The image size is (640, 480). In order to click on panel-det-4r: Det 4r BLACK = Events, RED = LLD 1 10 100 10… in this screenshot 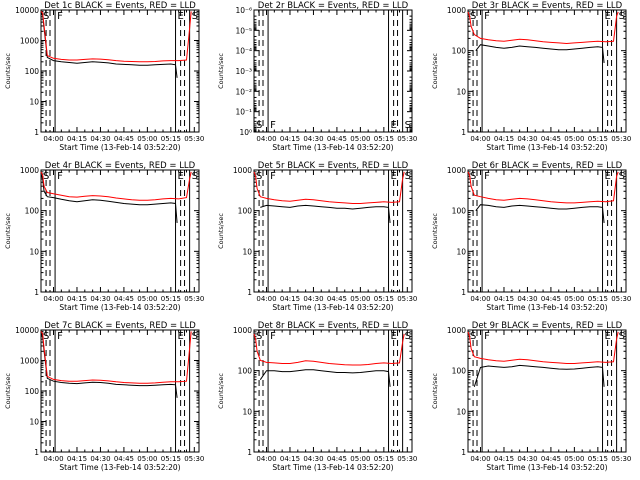, I will do `click(104, 236)`.